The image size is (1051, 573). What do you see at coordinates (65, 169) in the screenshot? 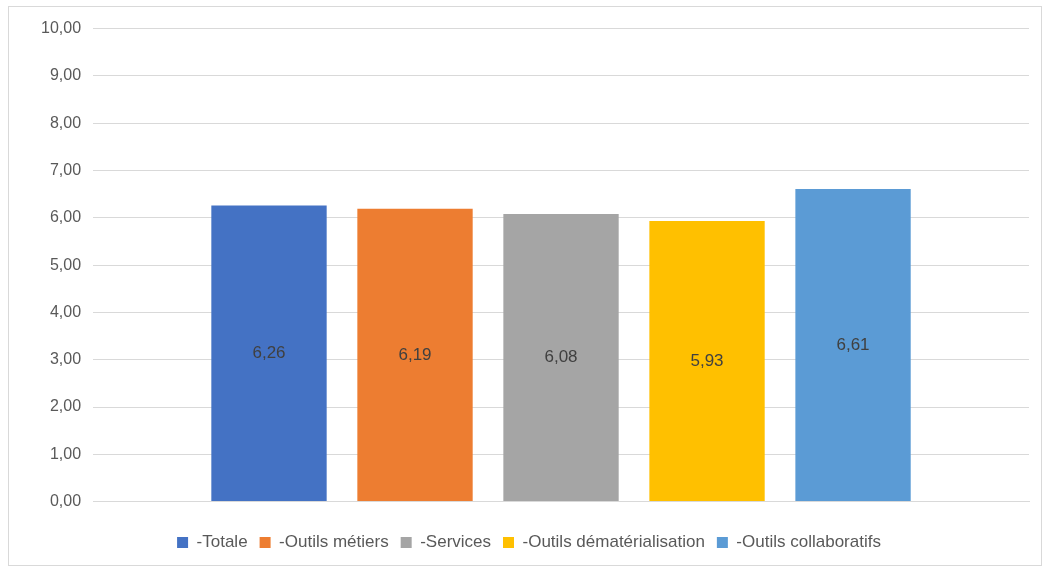
I see `y-tick-label: 7,00` at bounding box center [65, 169].